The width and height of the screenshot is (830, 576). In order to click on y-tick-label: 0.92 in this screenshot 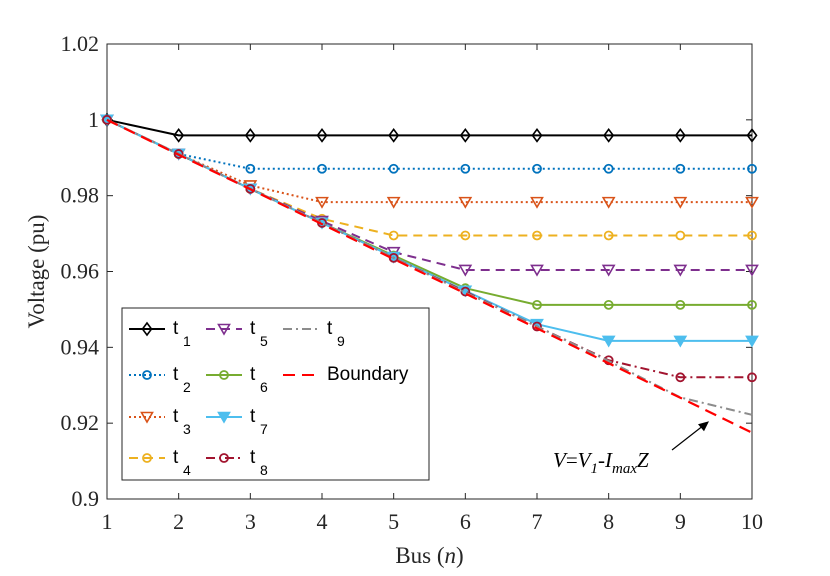, I will do `click(80, 422)`.